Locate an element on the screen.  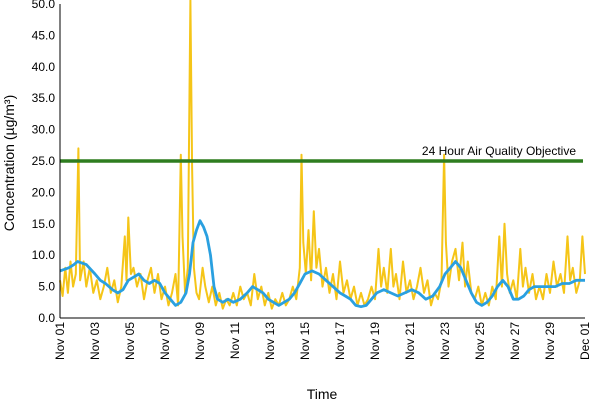
x-axis-title: Time is located at coordinates (322, 393).